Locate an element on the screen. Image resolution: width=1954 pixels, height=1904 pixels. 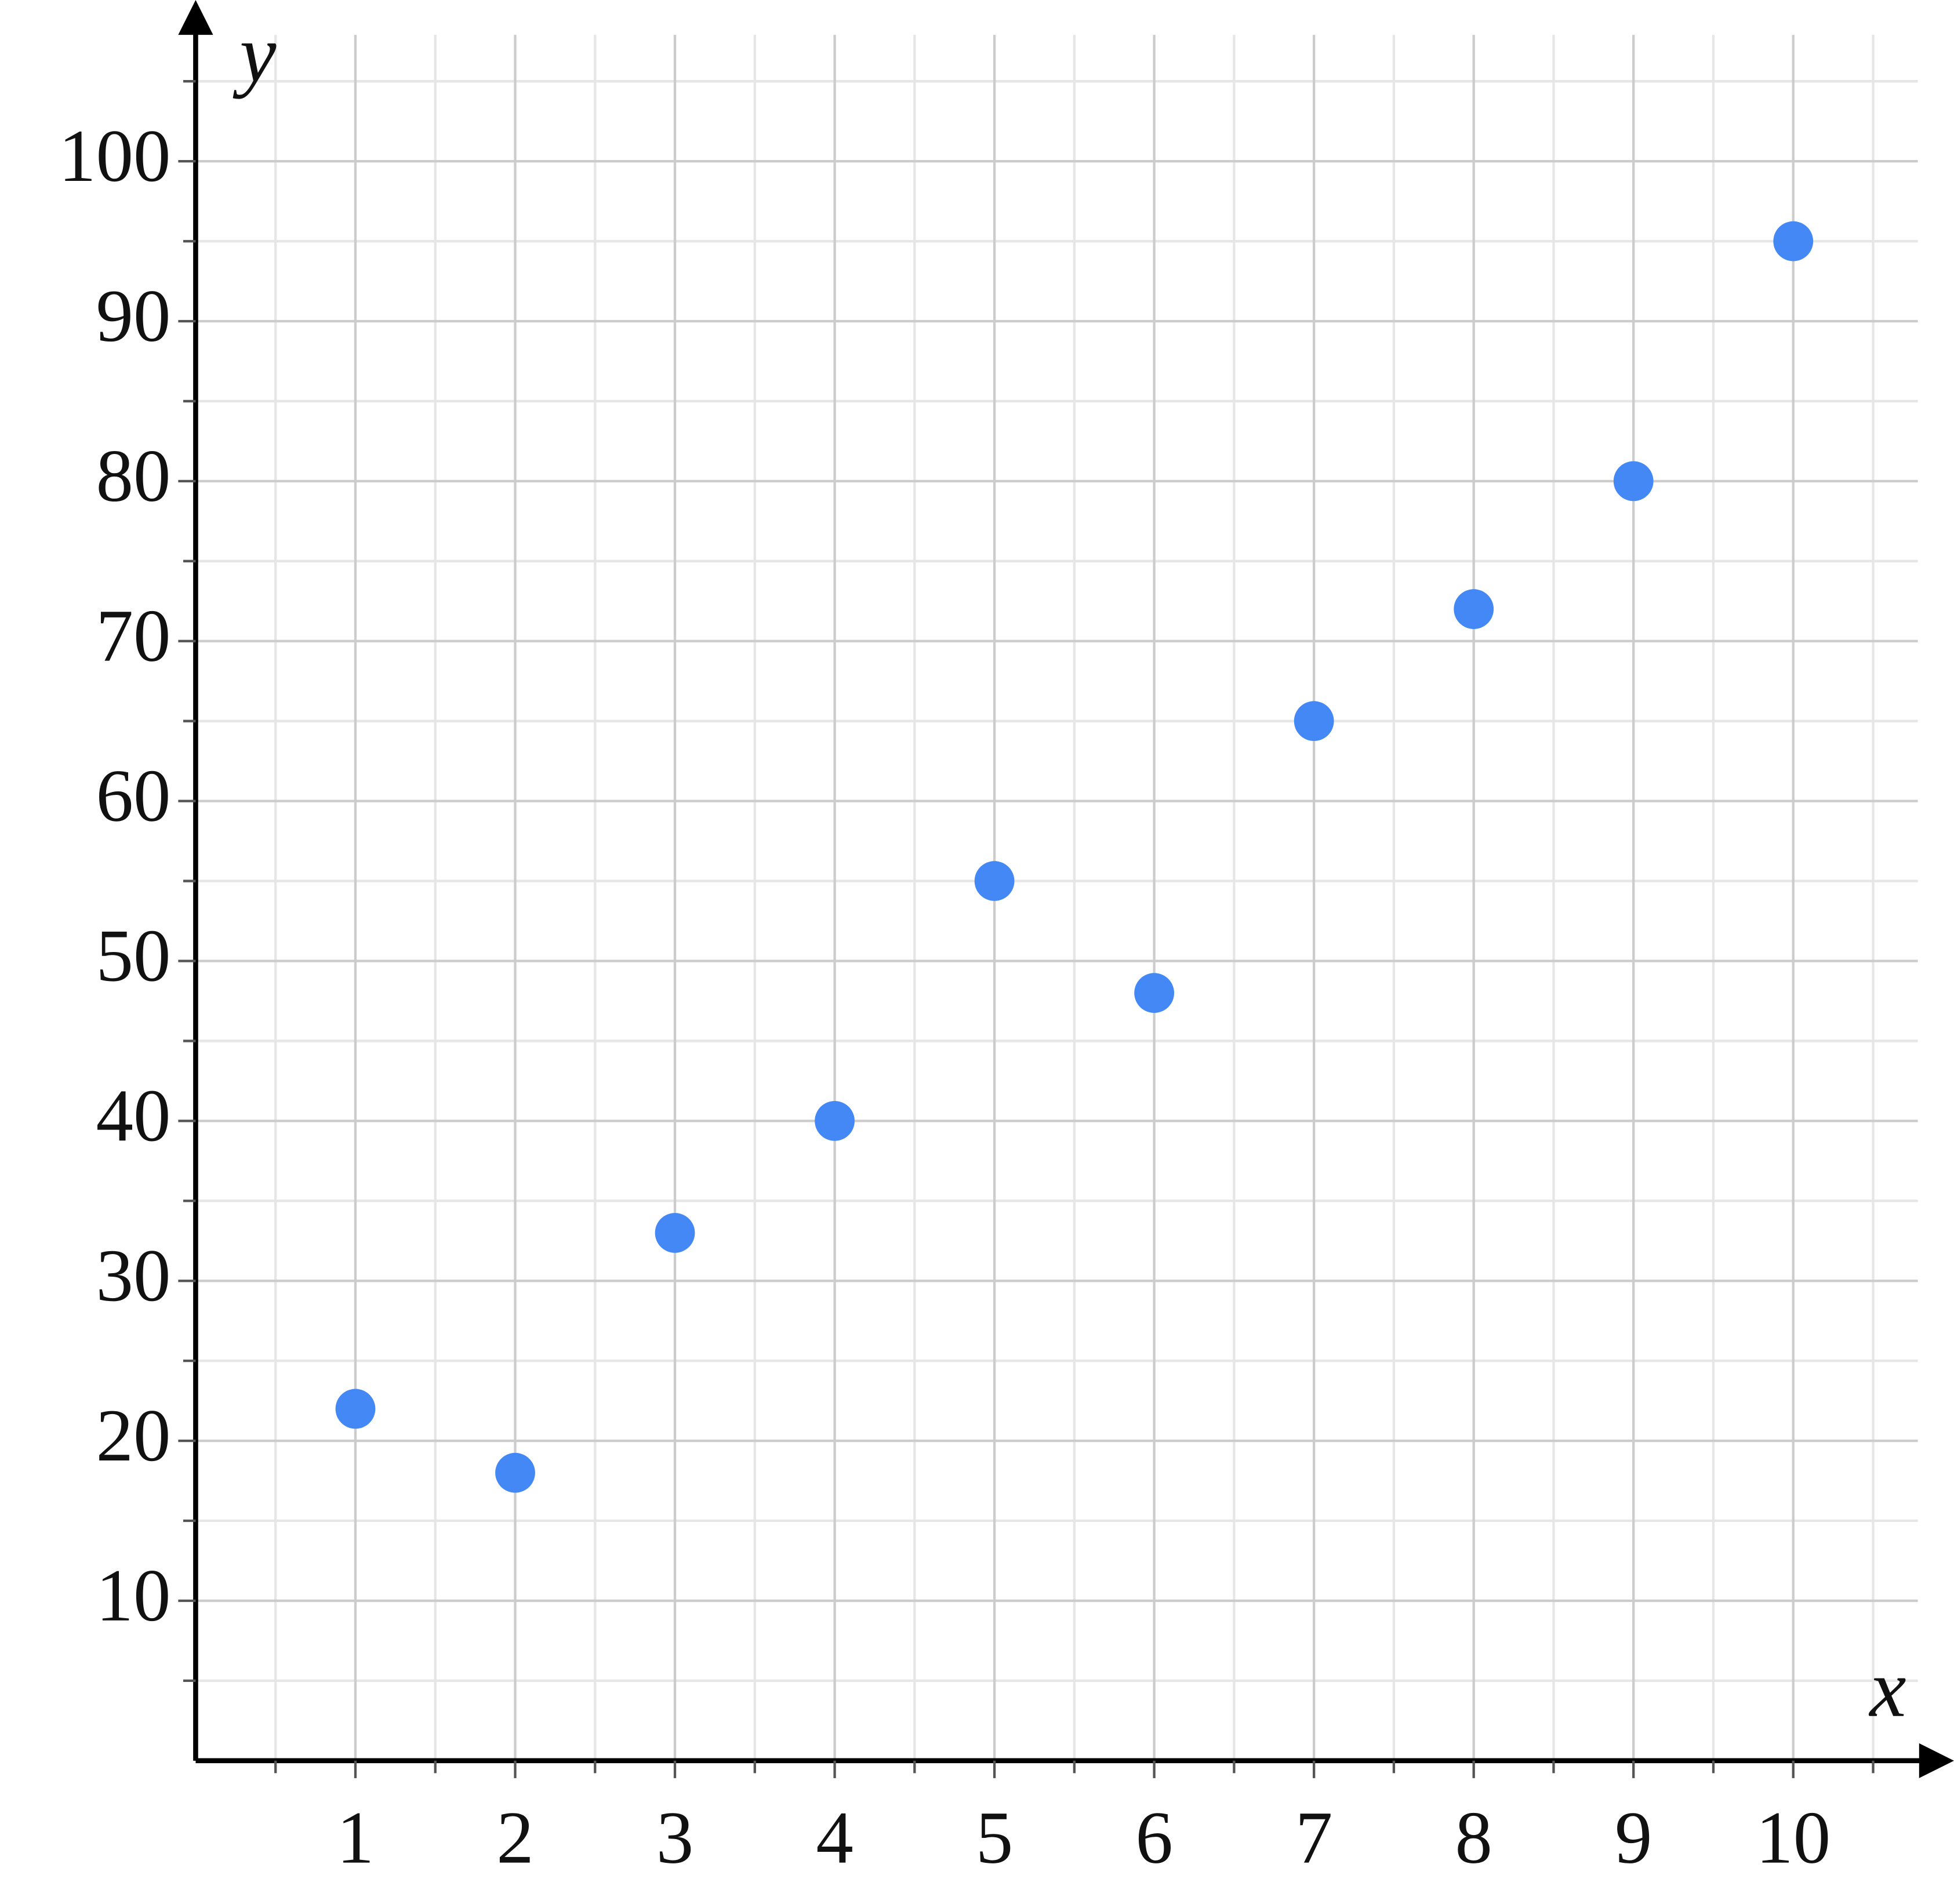
y-tick-label: 90 is located at coordinates (133, 315).